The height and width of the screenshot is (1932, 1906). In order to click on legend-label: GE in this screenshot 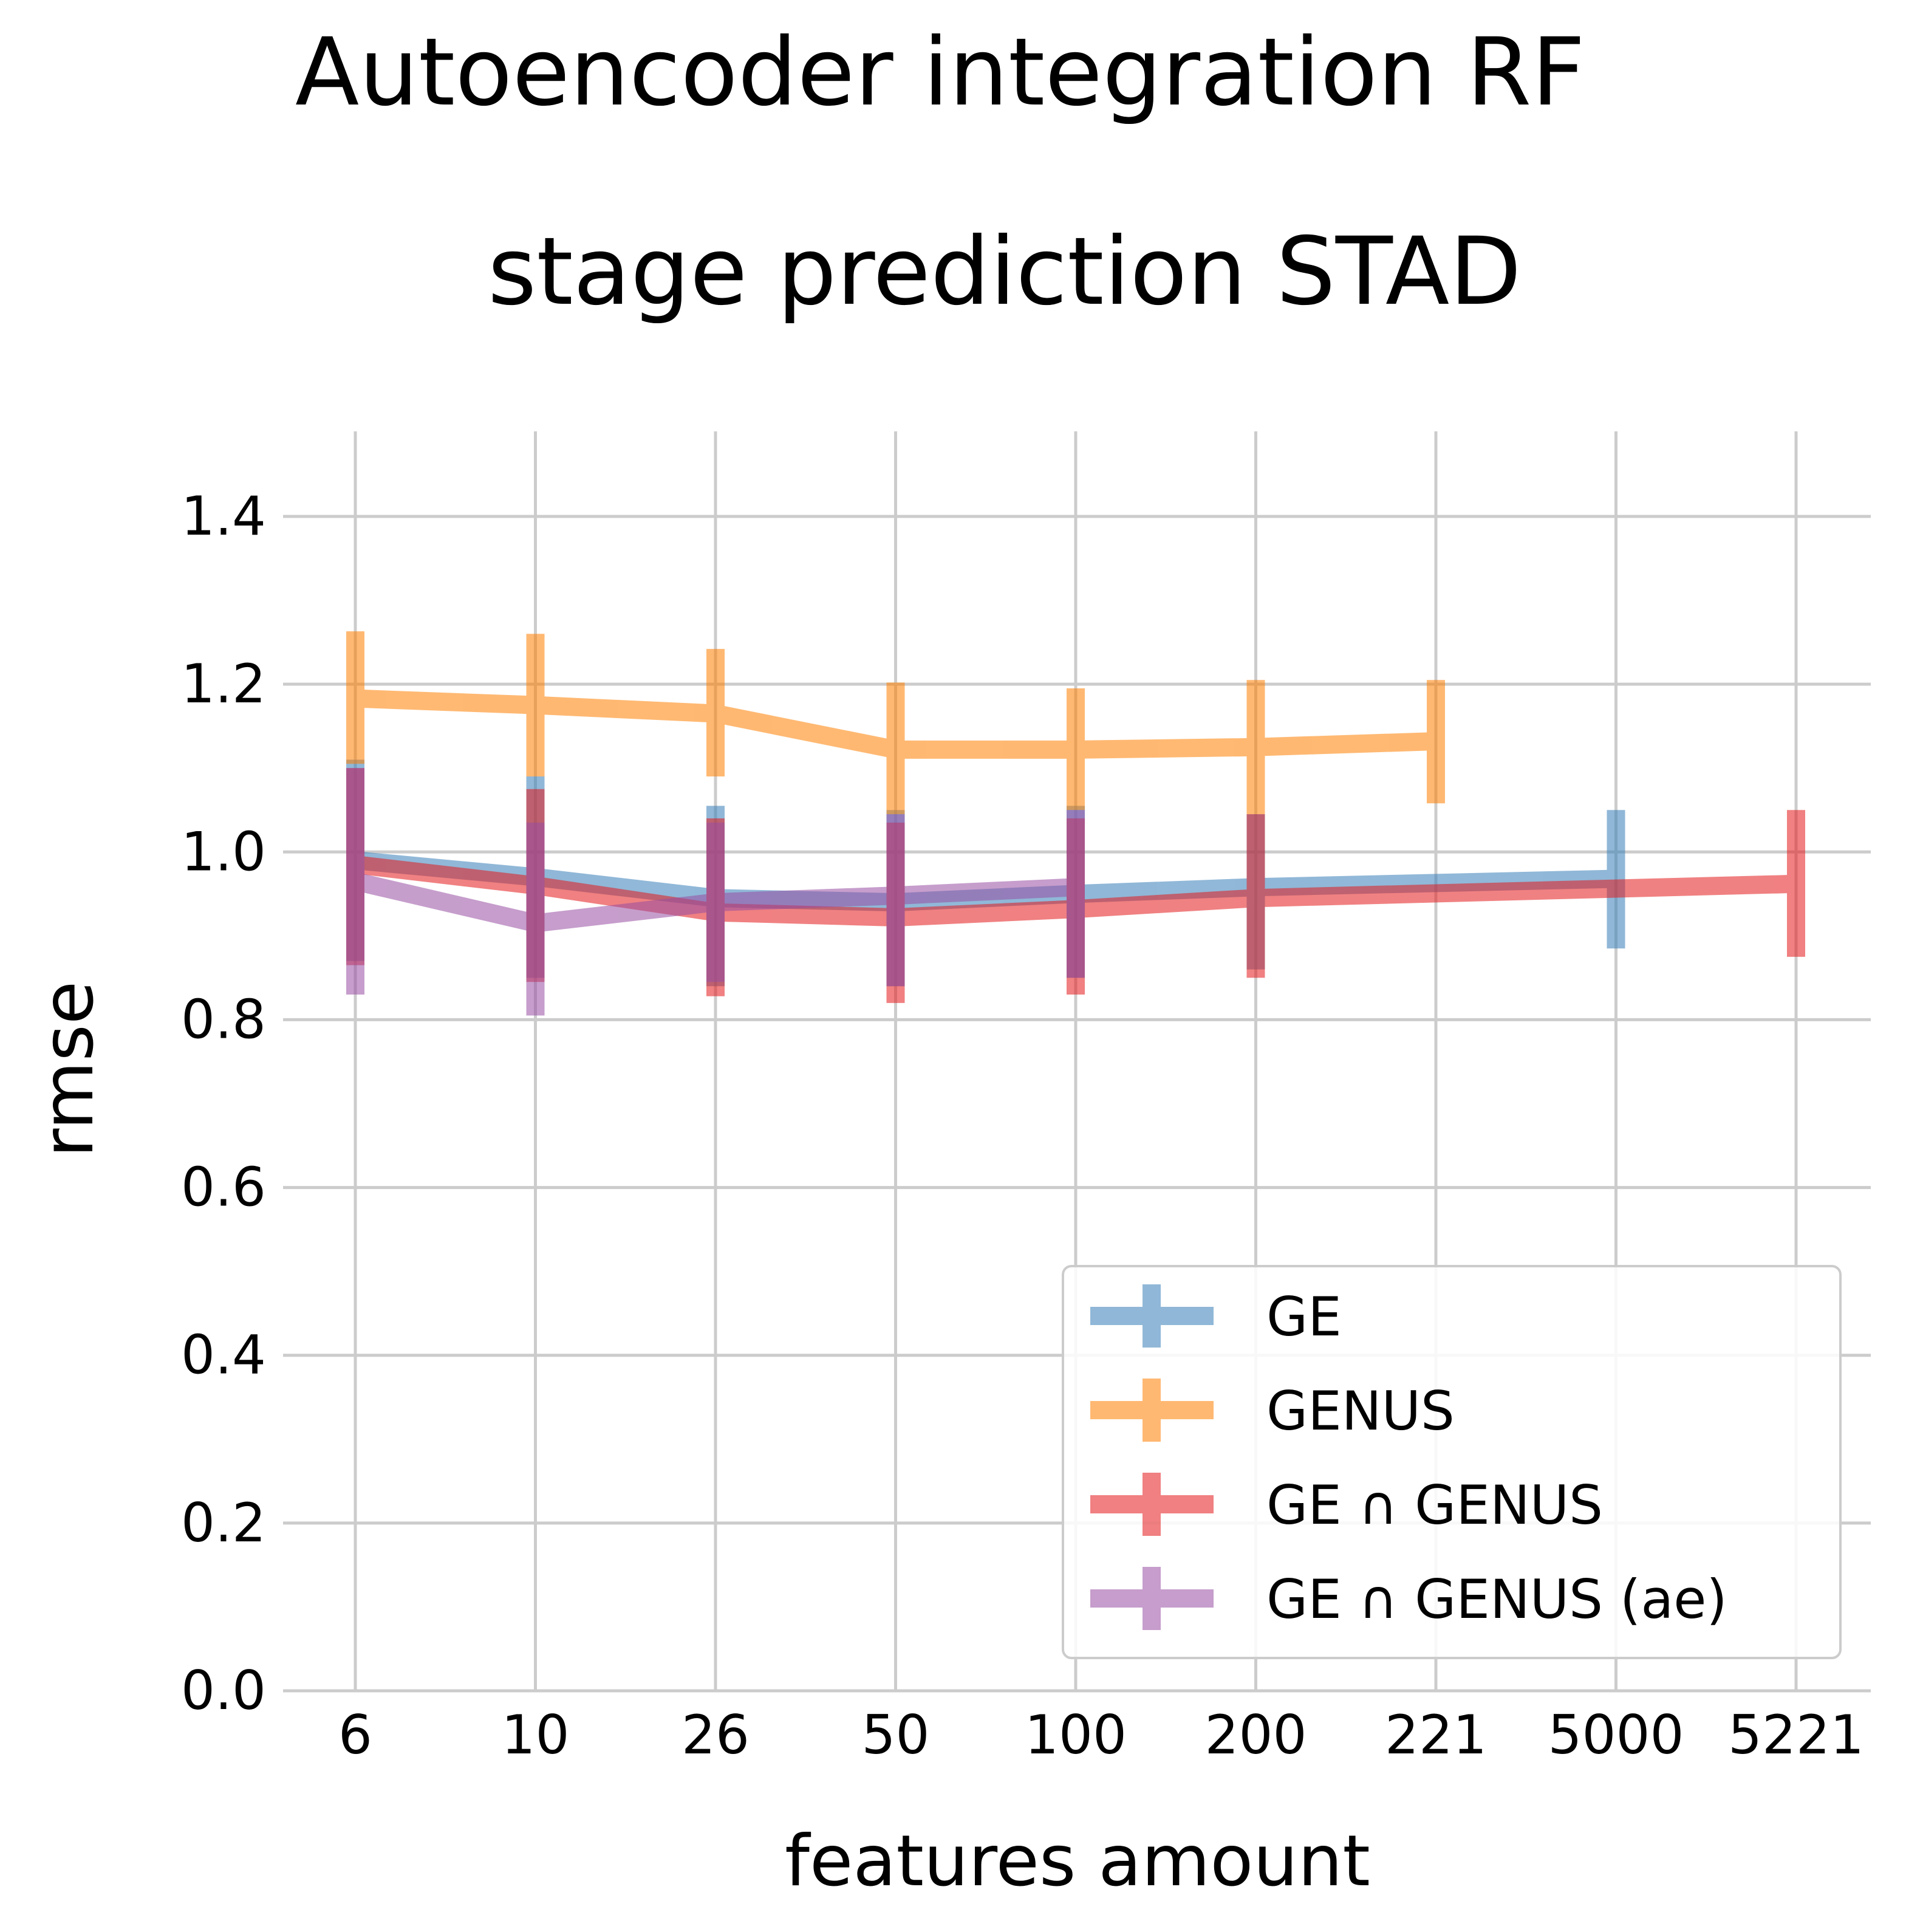, I will do `click(1304, 1317)`.